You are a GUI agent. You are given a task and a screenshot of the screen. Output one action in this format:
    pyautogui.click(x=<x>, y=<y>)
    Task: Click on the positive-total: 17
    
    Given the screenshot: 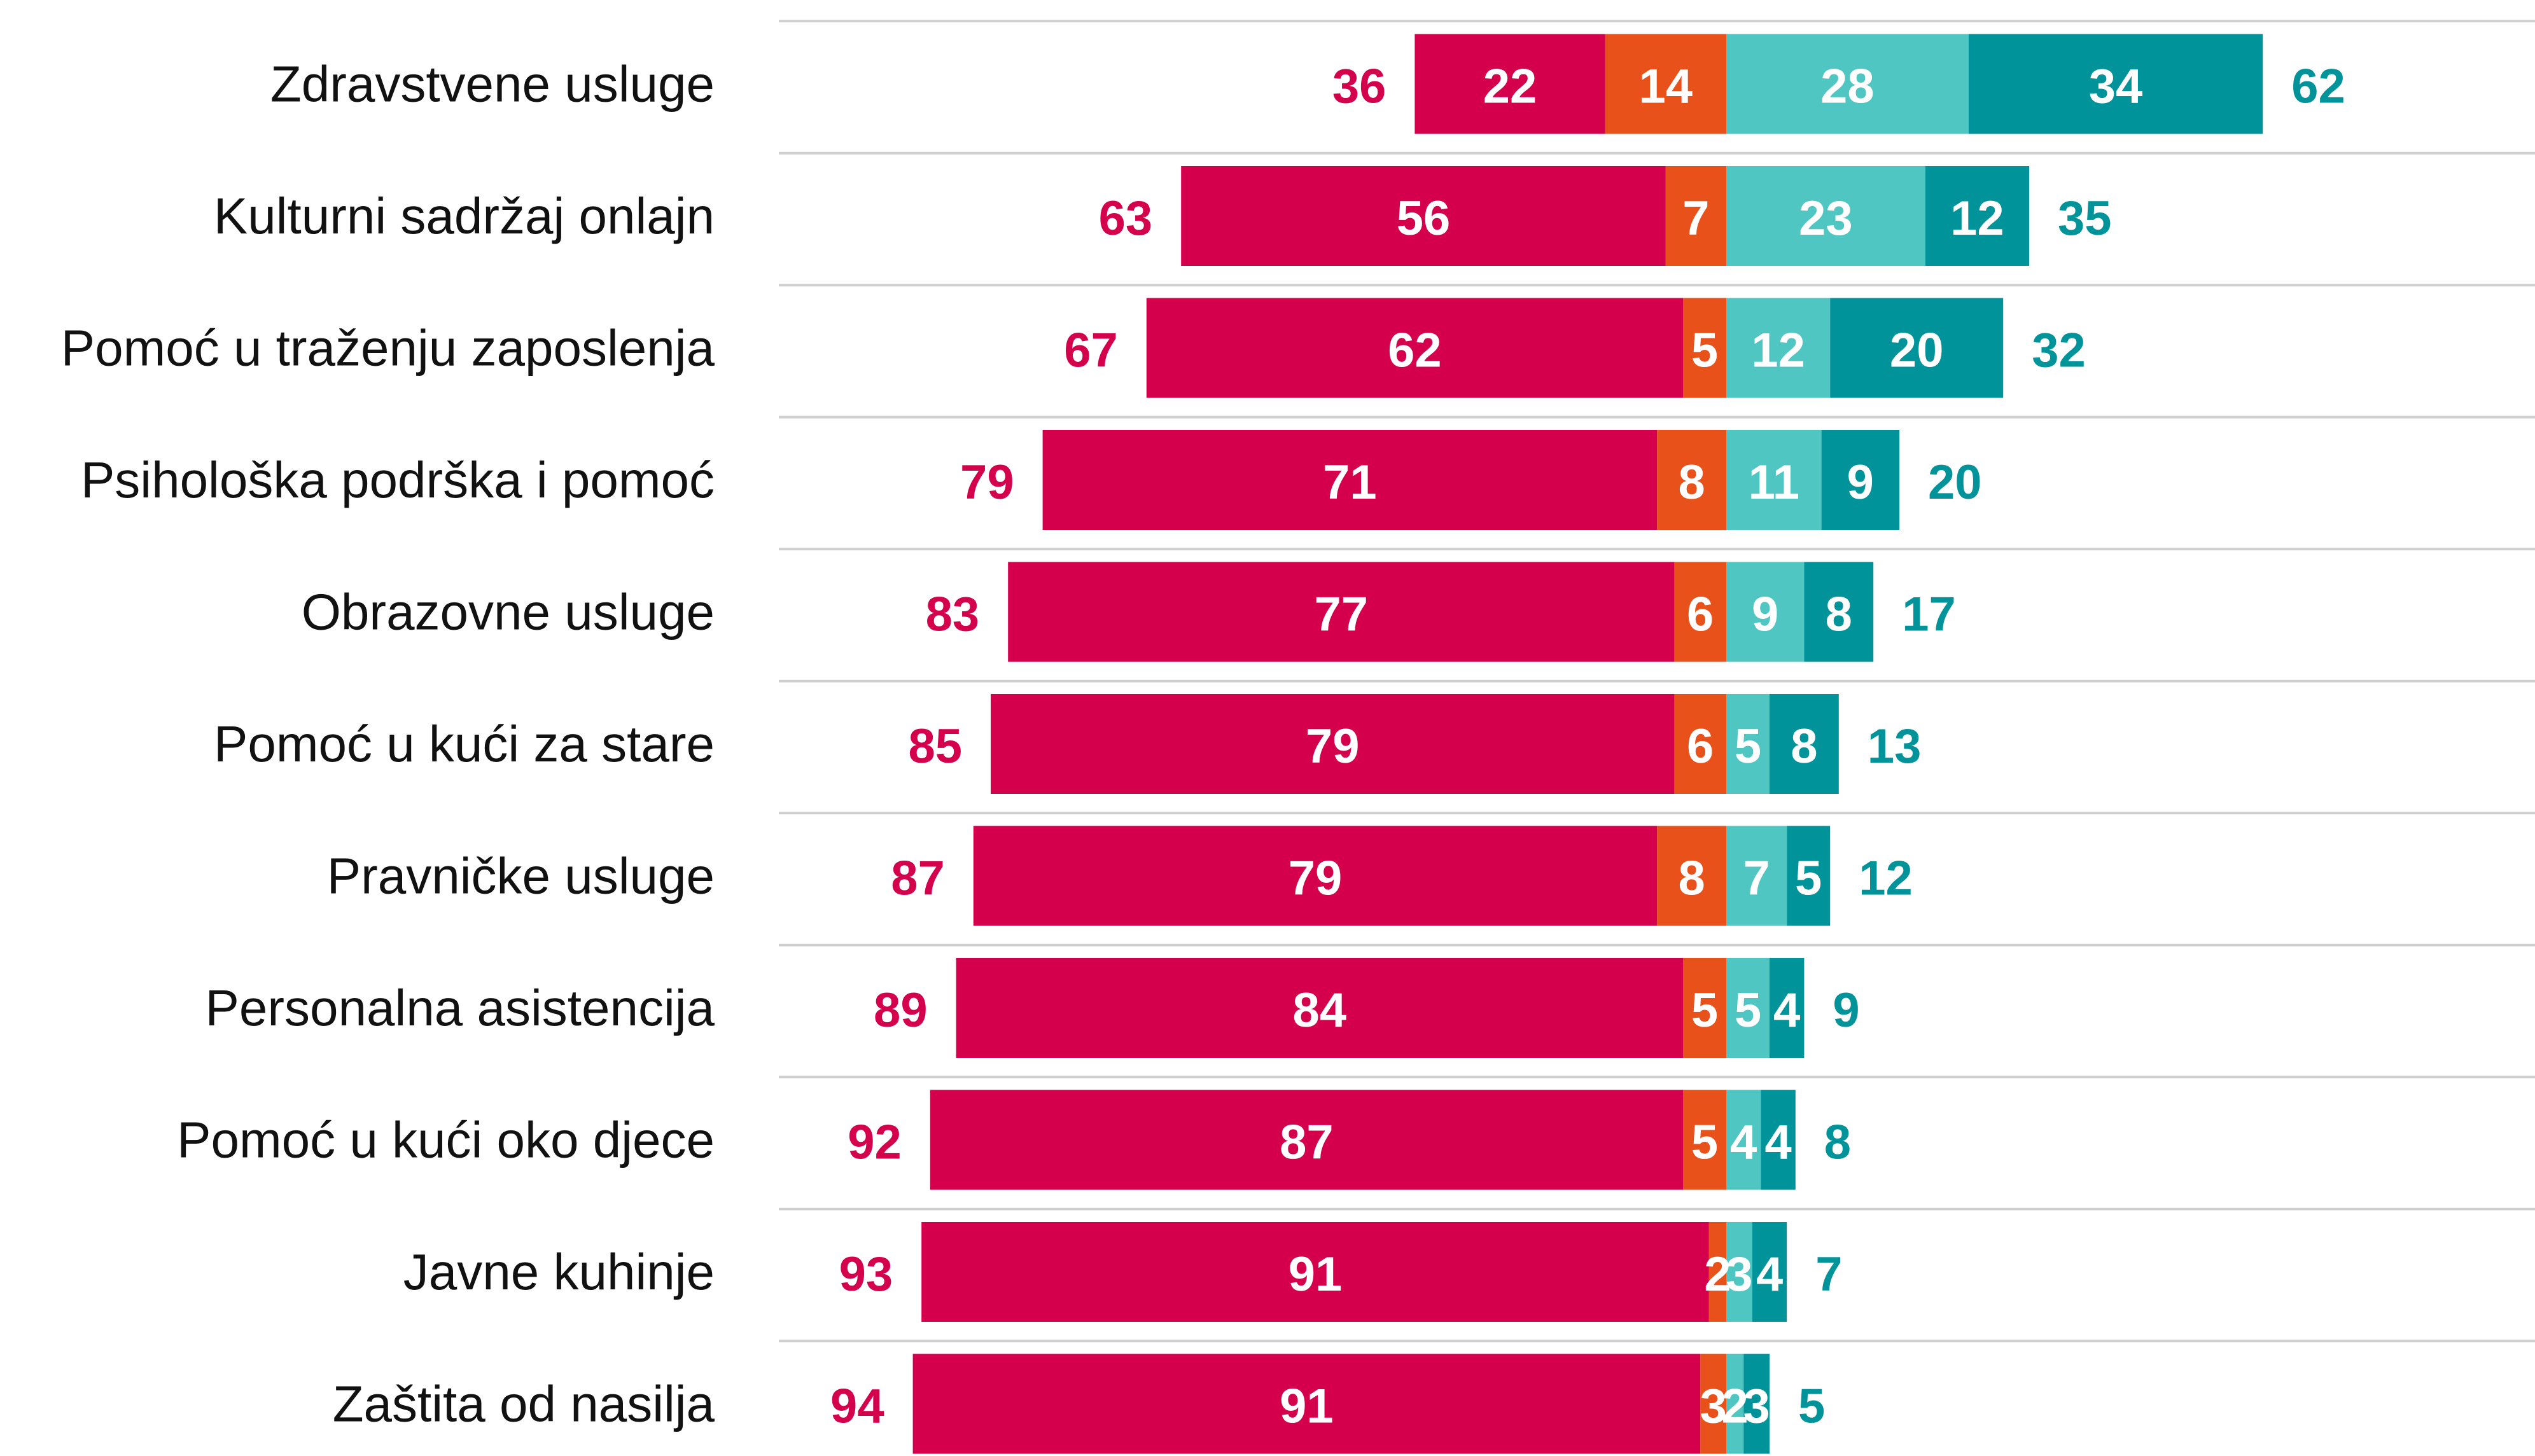 What is the action you would take?
    pyautogui.click(x=1929, y=615)
    